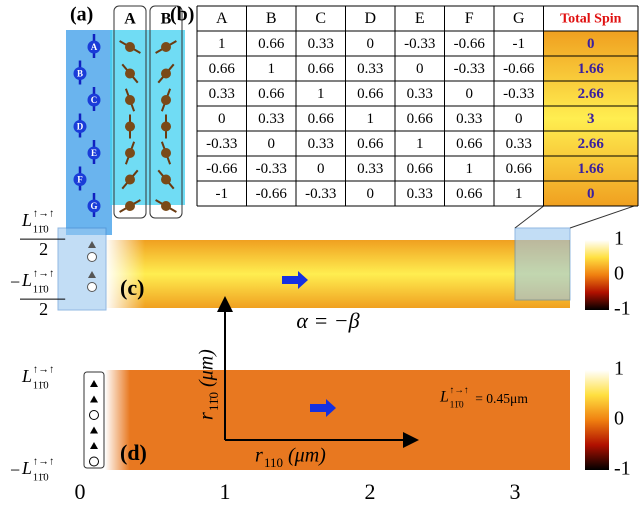  What do you see at coordinates (273, 462) in the screenshot?
I see `subscript: 110` at bounding box center [273, 462].